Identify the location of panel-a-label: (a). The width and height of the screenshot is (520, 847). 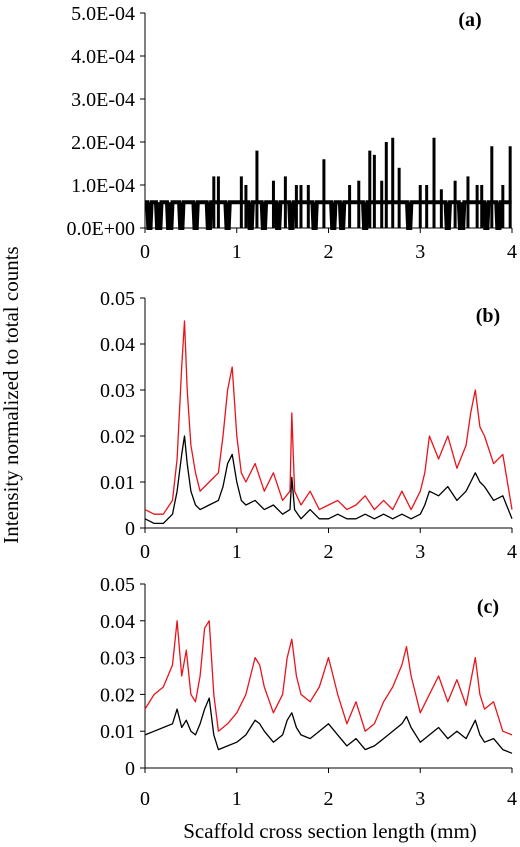
(469, 20).